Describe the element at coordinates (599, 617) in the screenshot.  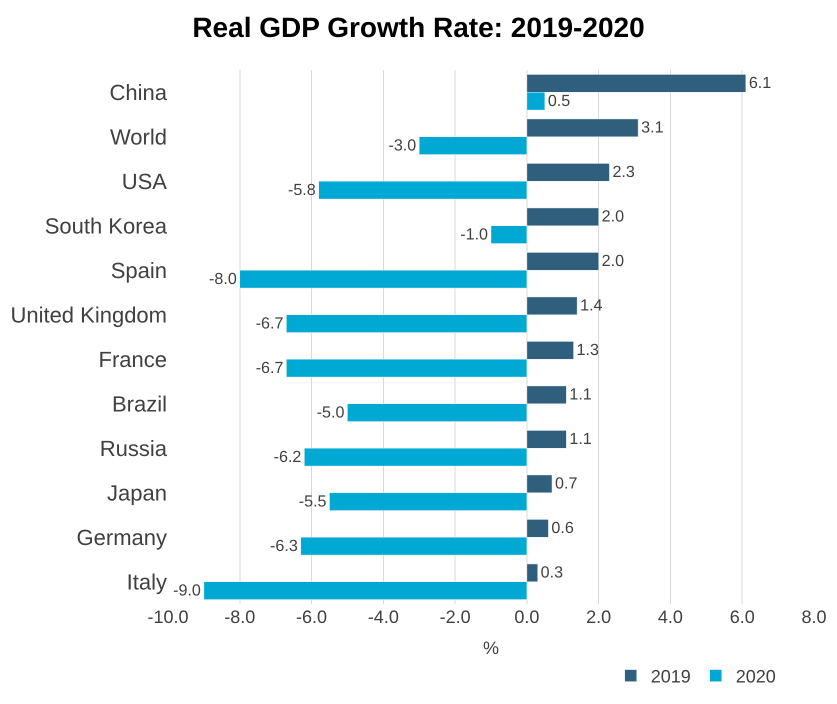
I see `x-tick-label: 2.0` at that location.